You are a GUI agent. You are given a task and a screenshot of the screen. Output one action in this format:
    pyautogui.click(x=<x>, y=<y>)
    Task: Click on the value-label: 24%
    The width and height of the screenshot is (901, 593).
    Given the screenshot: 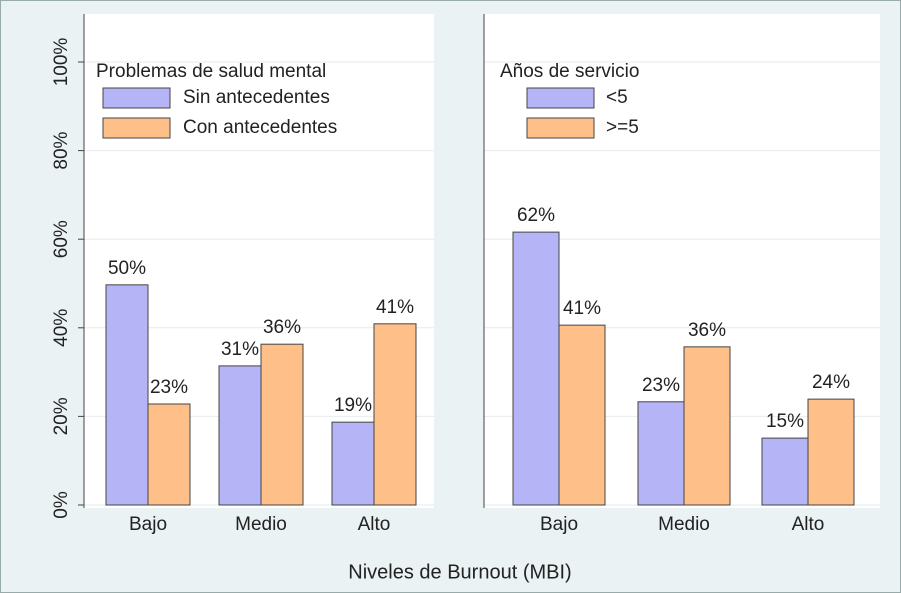 What is the action you would take?
    pyautogui.click(x=831, y=382)
    